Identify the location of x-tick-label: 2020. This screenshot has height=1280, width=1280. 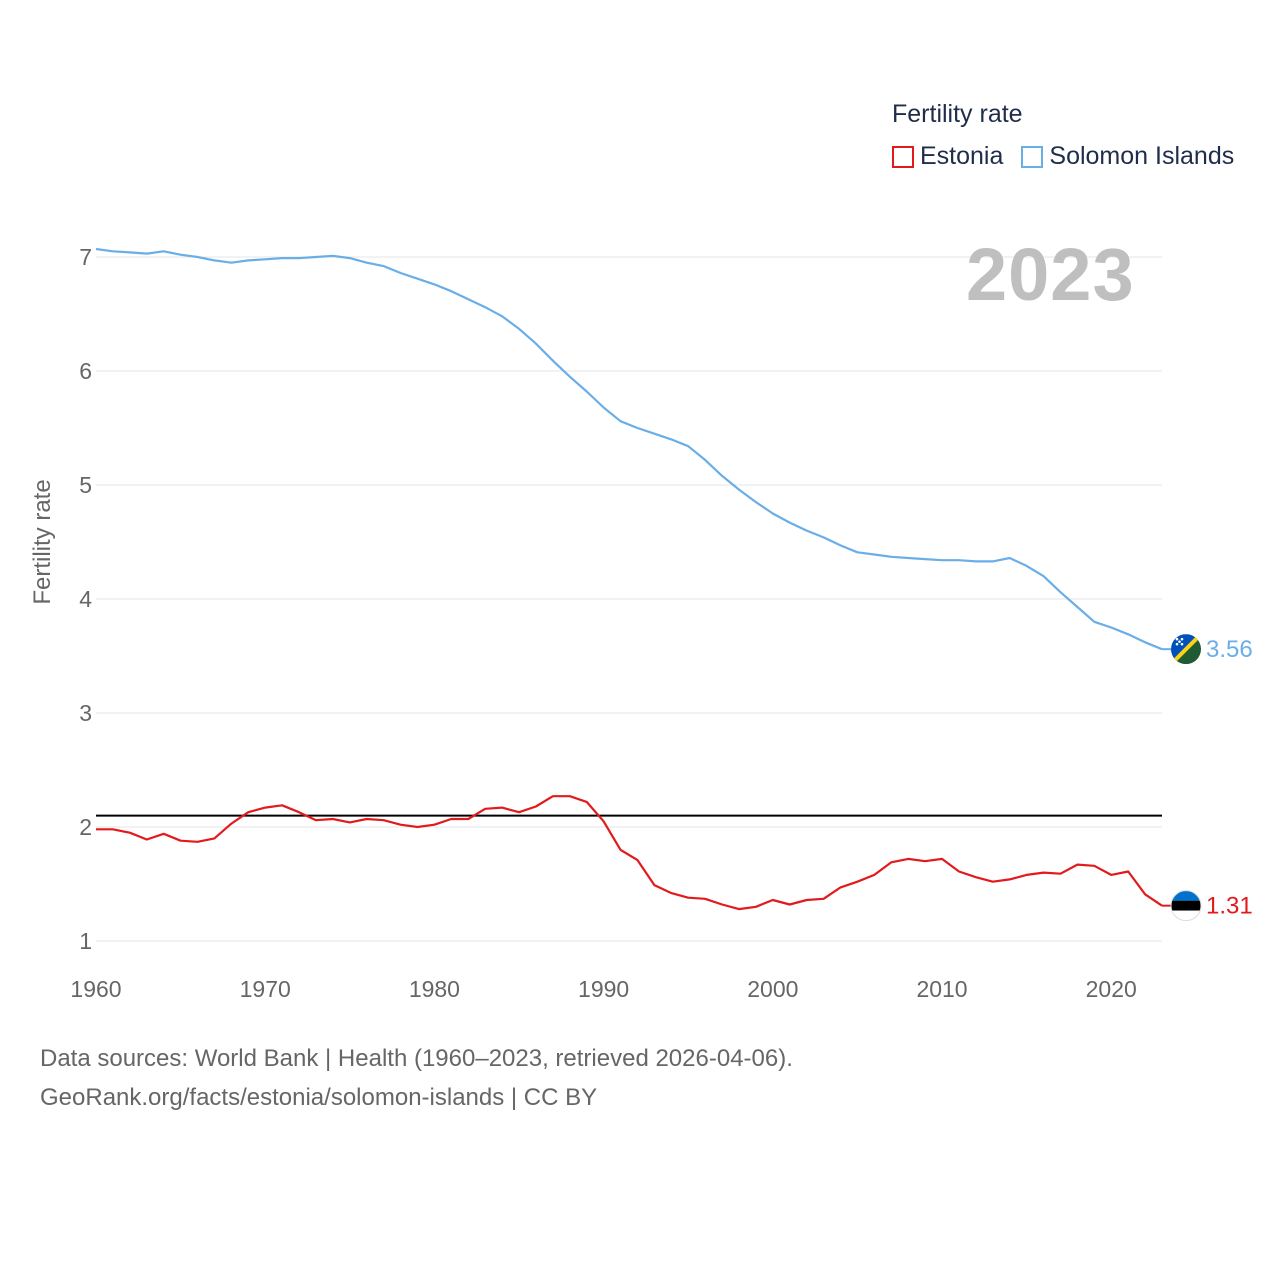
(1111, 989).